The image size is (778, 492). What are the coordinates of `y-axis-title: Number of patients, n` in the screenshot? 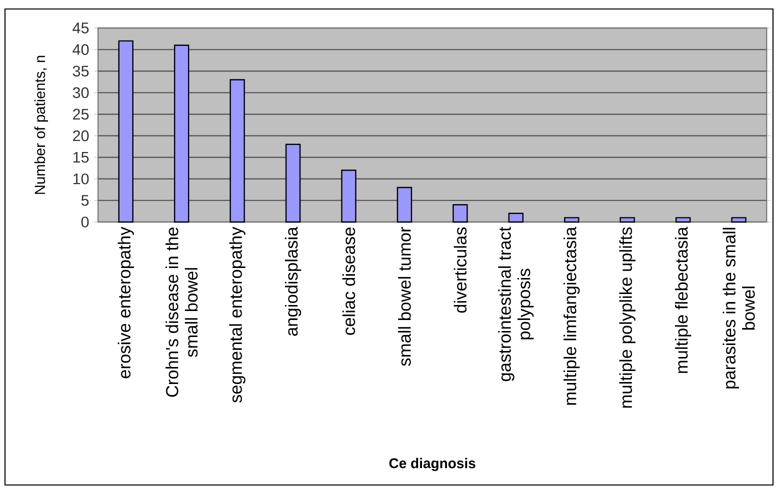 It's located at (41, 125).